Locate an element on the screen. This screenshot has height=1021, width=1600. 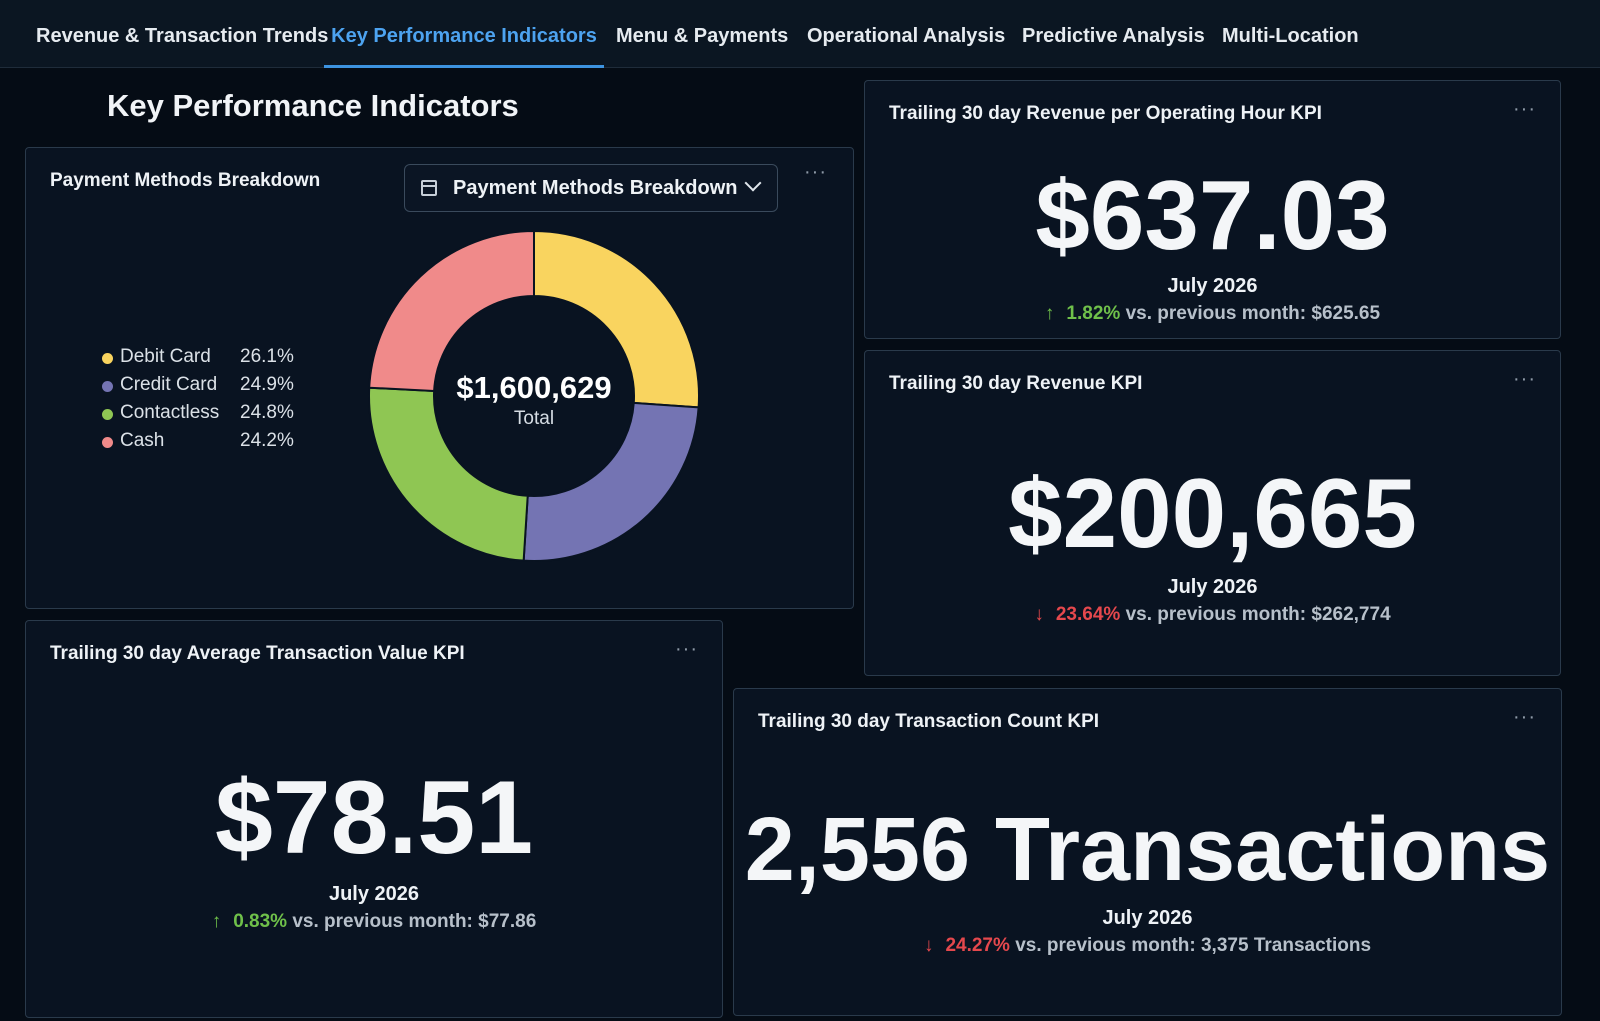
page-title: Key Performance Indicators is located at coordinates (313, 105).